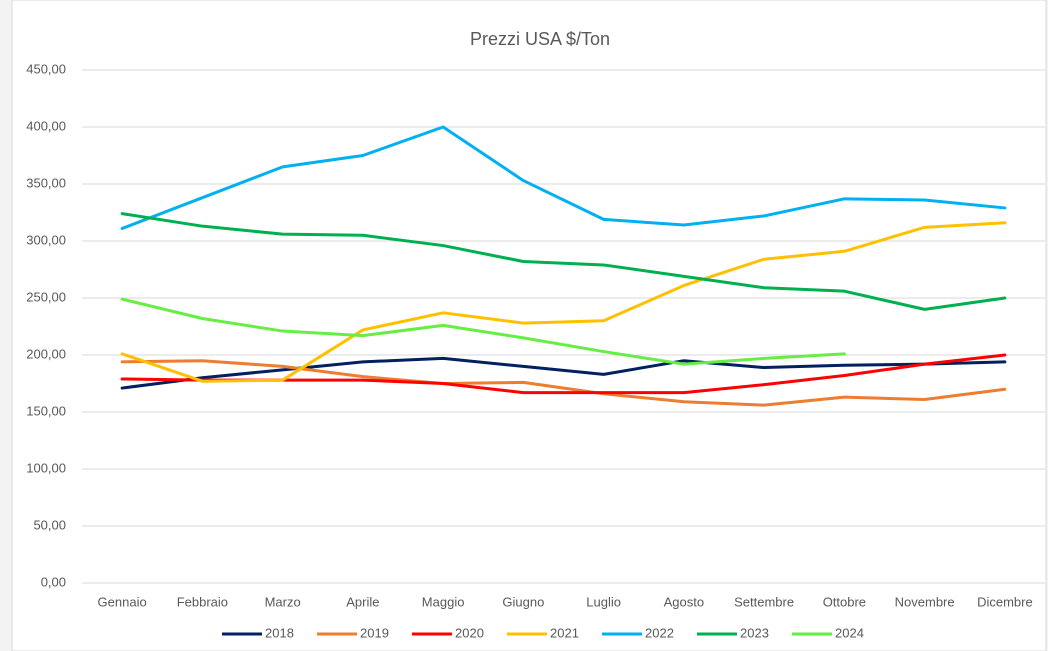 The image size is (1048, 651). Describe the element at coordinates (764, 601) in the screenshot. I see `x-tick-label: Settembre` at that location.